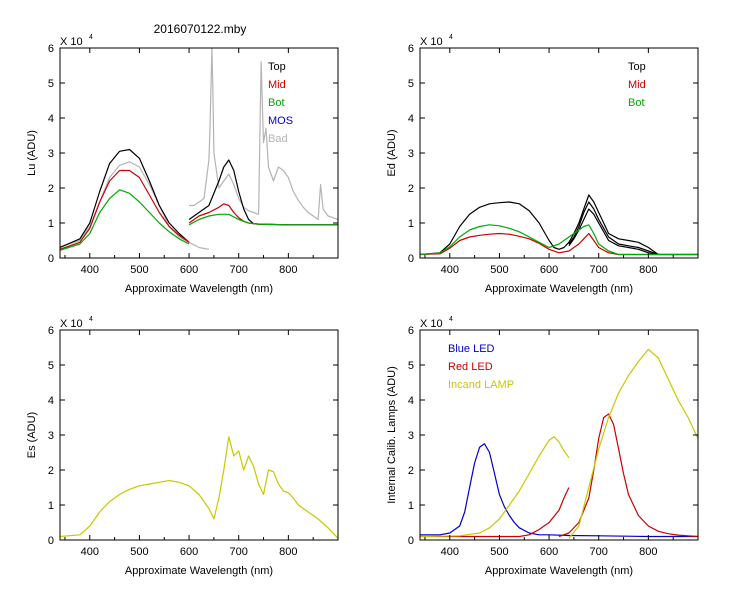 The height and width of the screenshot is (600, 750). What do you see at coordinates (200, 29) in the screenshot?
I see `figure-title: 2016070122.mby` at bounding box center [200, 29].